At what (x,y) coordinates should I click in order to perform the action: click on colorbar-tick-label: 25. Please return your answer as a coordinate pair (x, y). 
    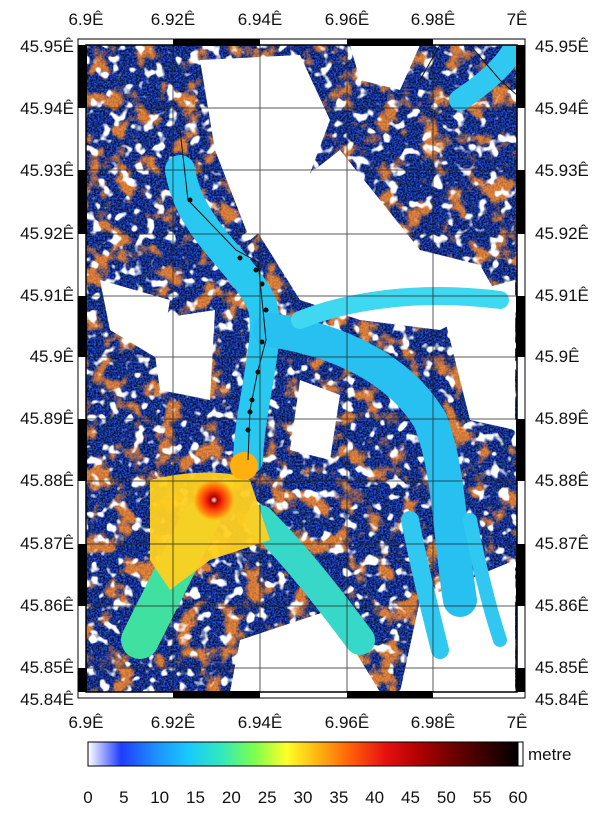
    Looking at the image, I should click on (267, 797).